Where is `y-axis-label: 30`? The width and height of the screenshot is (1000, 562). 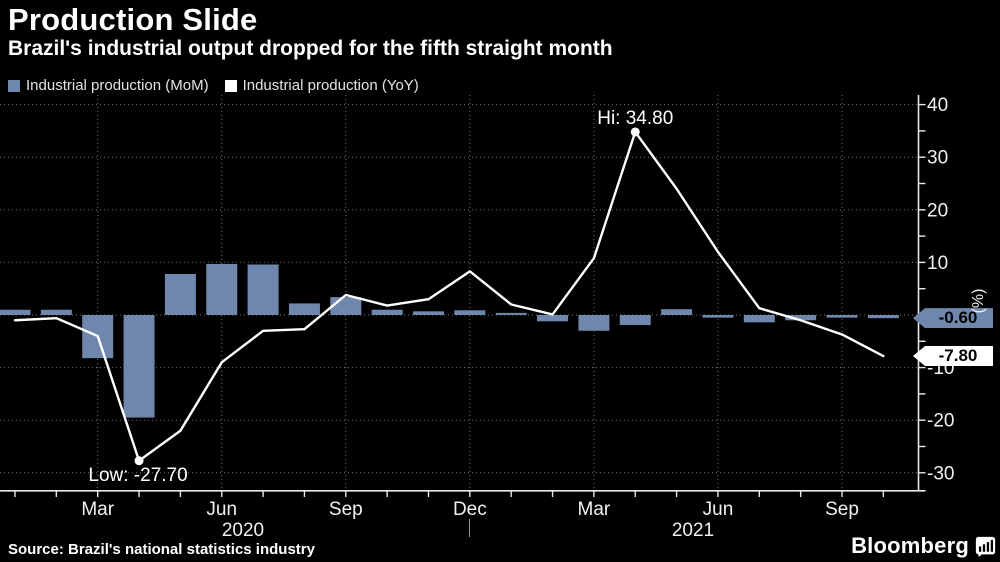 y-axis-label: 30 is located at coordinates (937, 158).